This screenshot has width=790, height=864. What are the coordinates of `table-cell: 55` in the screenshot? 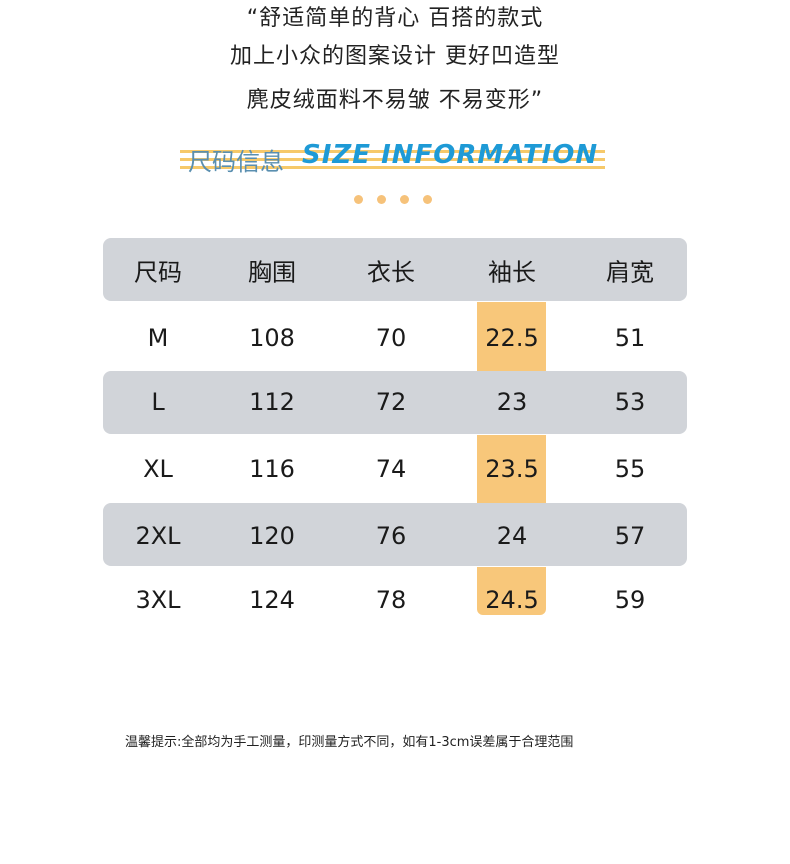 It's located at (630, 469).